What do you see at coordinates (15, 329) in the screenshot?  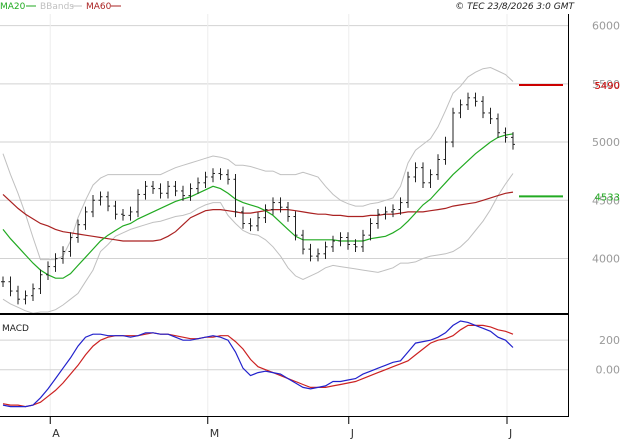 I see `macd-title: MACD` at bounding box center [15, 329].